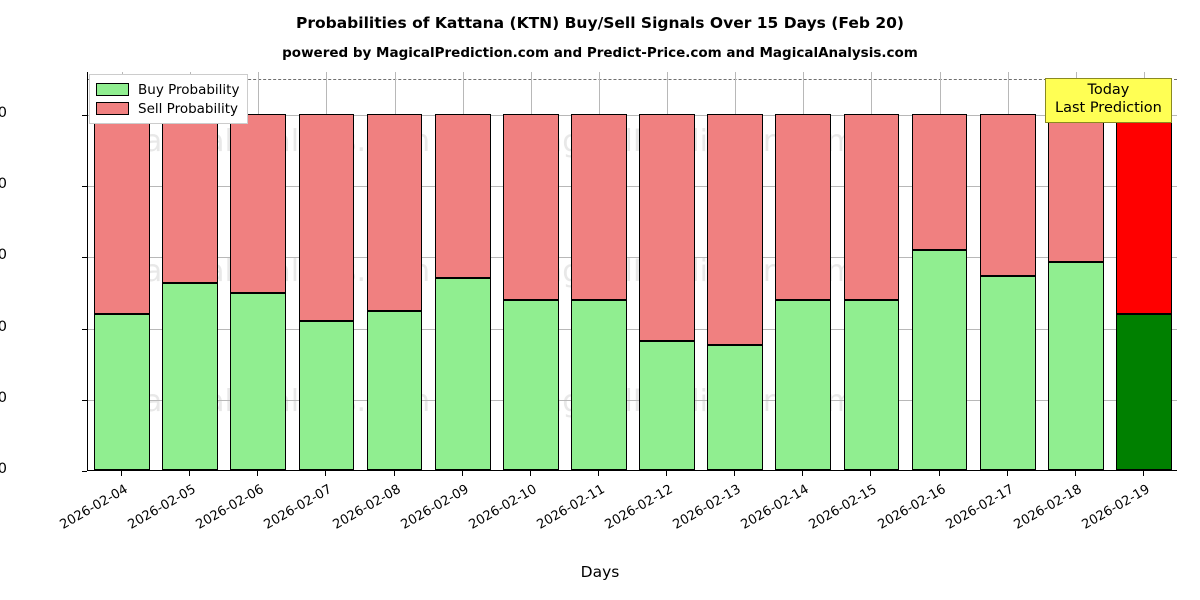 Image resolution: width=1200 pixels, height=600 pixels. Describe the element at coordinates (3, 397) in the screenshot. I see `y-tick-label: 20` at that location.